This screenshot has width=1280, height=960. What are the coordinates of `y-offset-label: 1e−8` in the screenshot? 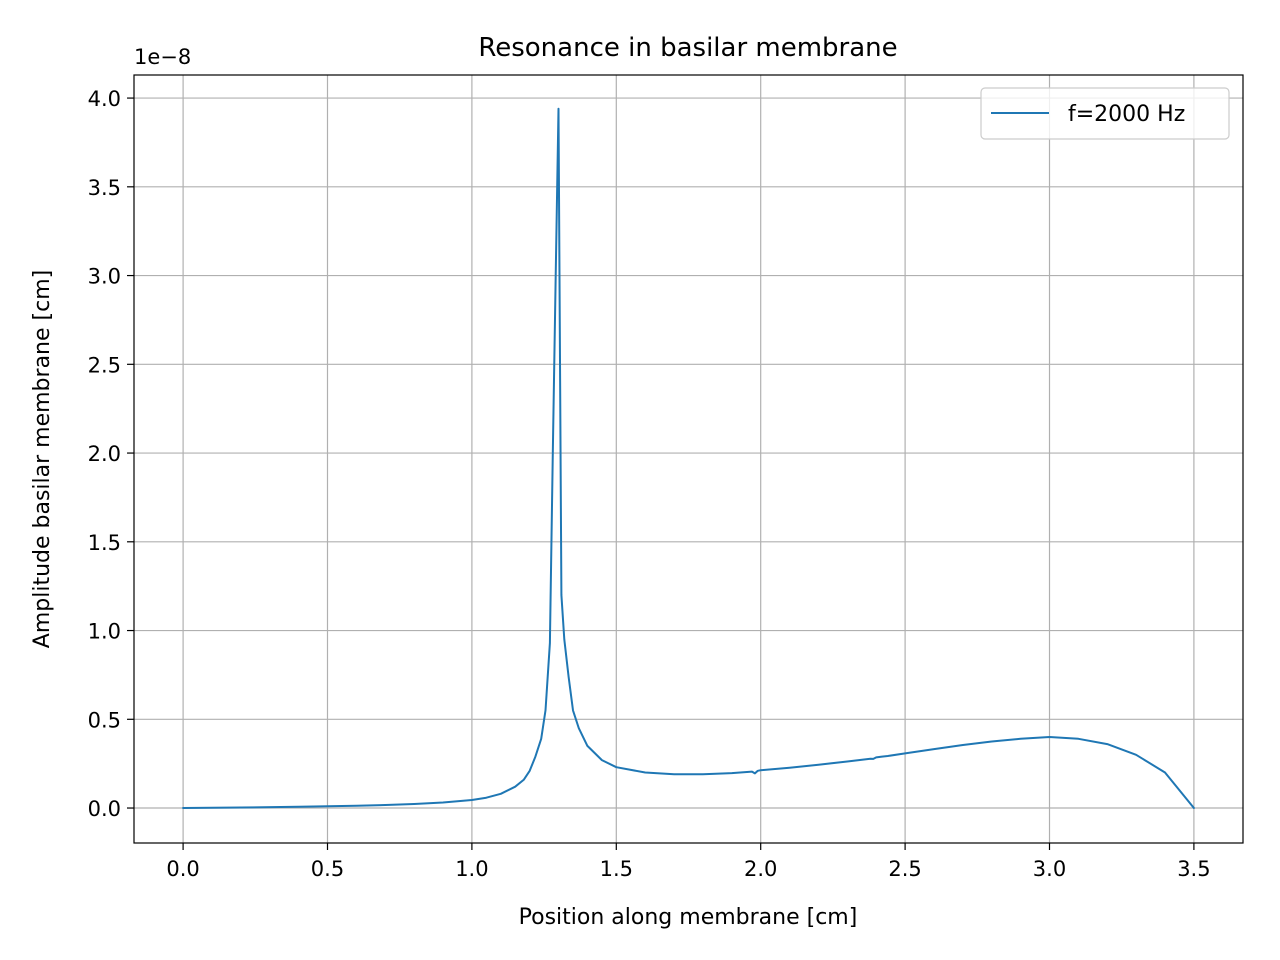 It's located at (162, 57).